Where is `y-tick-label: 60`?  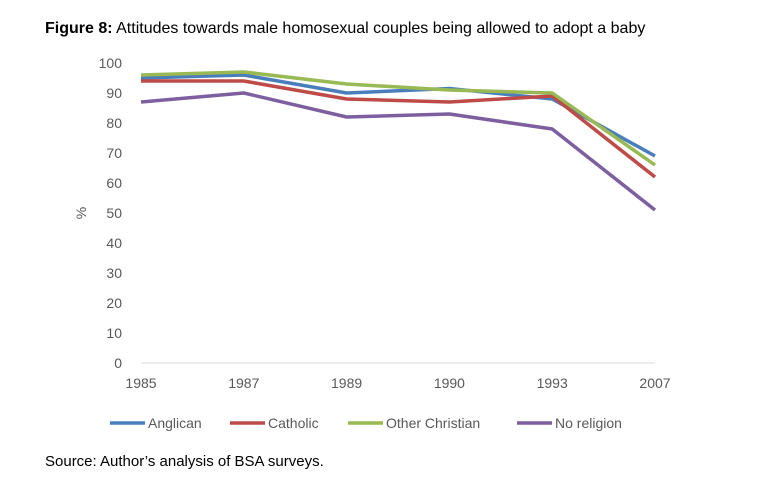
y-tick-label: 60 is located at coordinates (114, 183).